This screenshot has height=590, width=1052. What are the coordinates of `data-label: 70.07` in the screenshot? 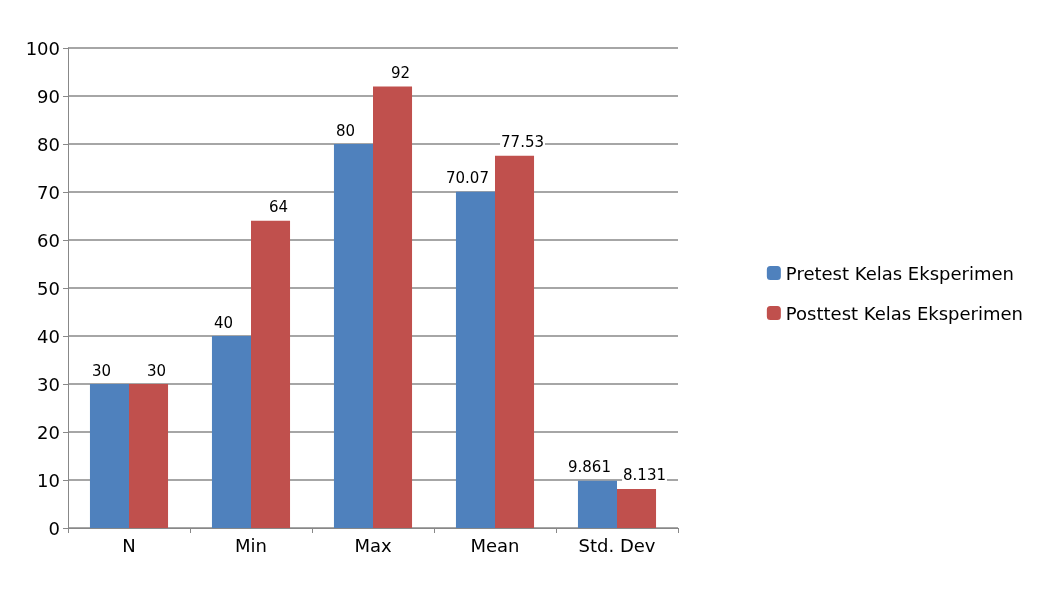 It's located at (467, 178).